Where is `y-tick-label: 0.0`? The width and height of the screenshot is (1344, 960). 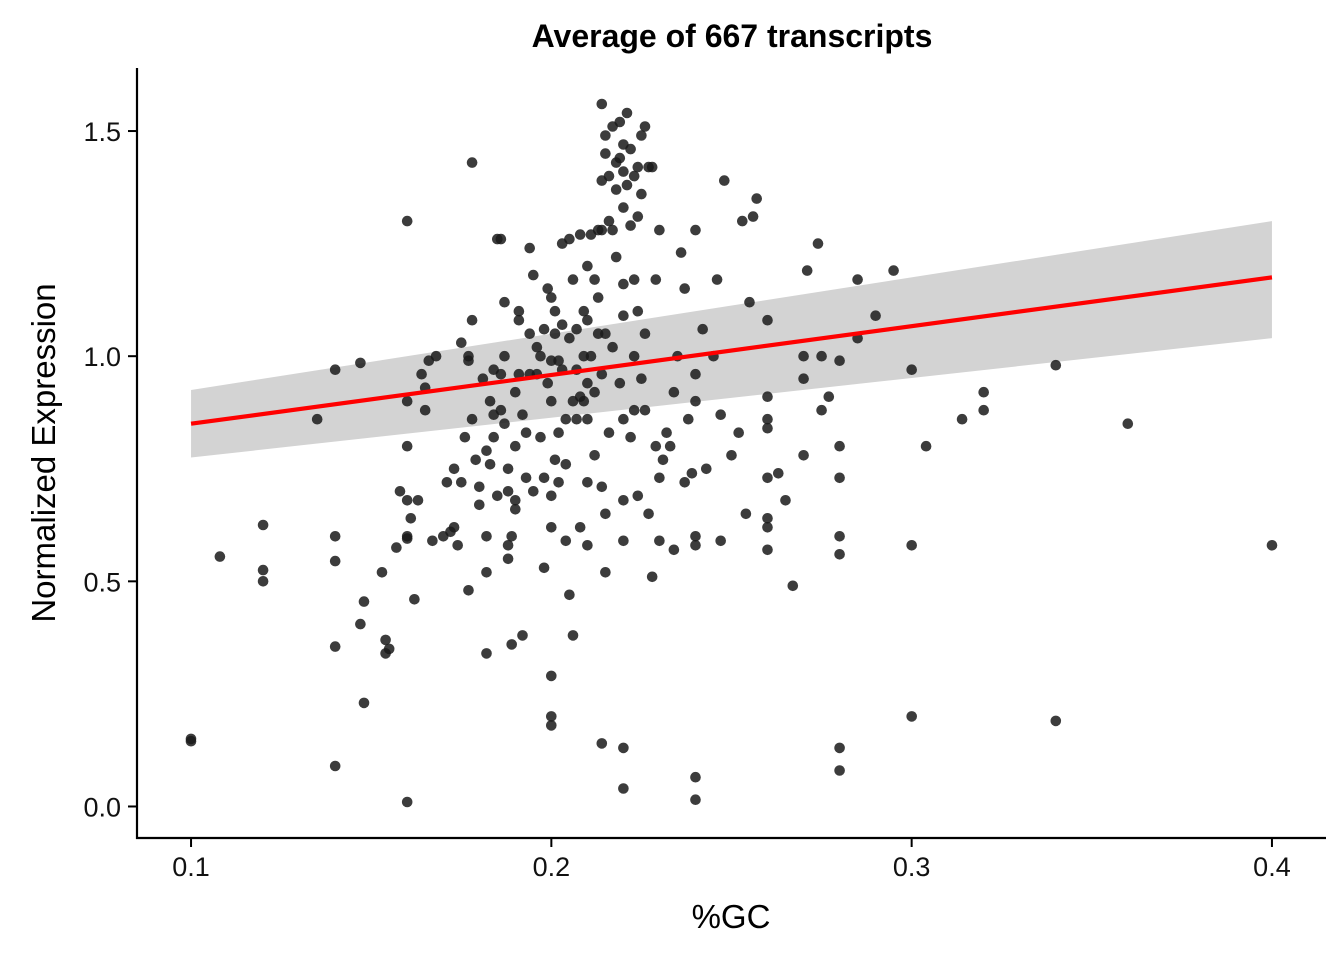
y-tick-label: 0.0 is located at coordinates (102, 807).